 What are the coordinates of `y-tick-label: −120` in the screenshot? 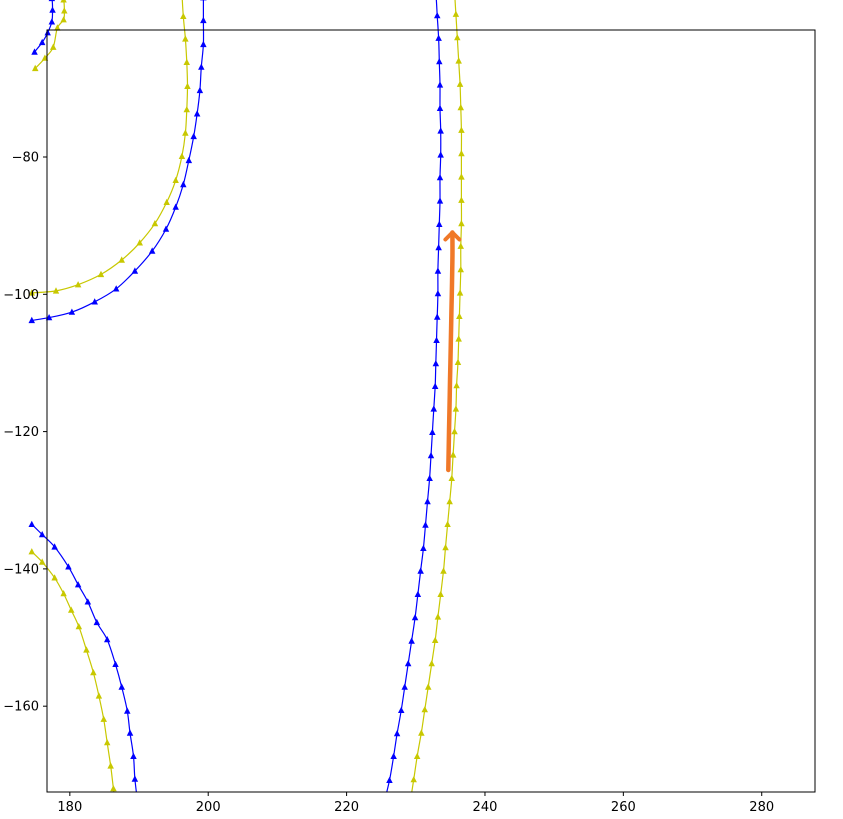 It's located at (21, 432).